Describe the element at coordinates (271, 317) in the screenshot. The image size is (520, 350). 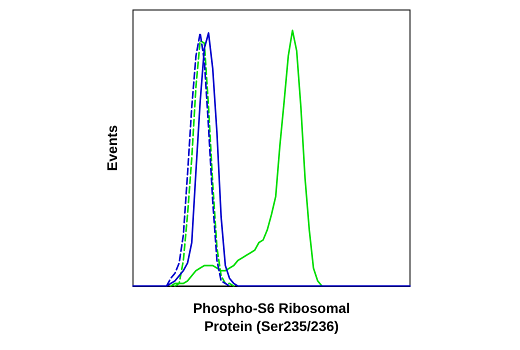
I see `x-axis-title: Phospho-S6 Ribosomal Protein (Ser235/236)` at that location.